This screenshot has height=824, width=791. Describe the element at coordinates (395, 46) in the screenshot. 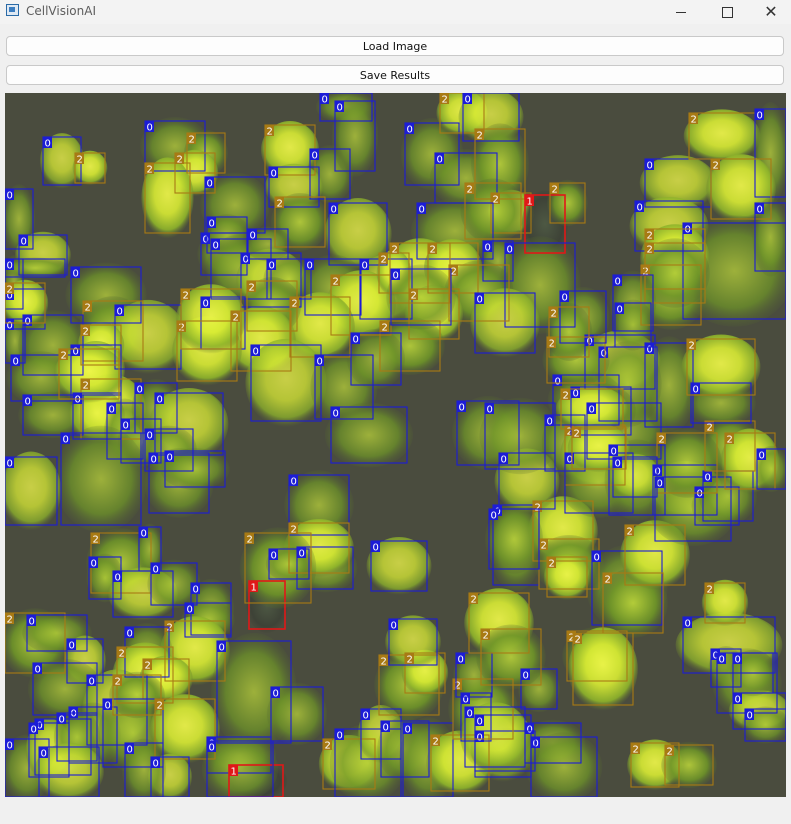

I see `load-image-button: Load Image` at that location.